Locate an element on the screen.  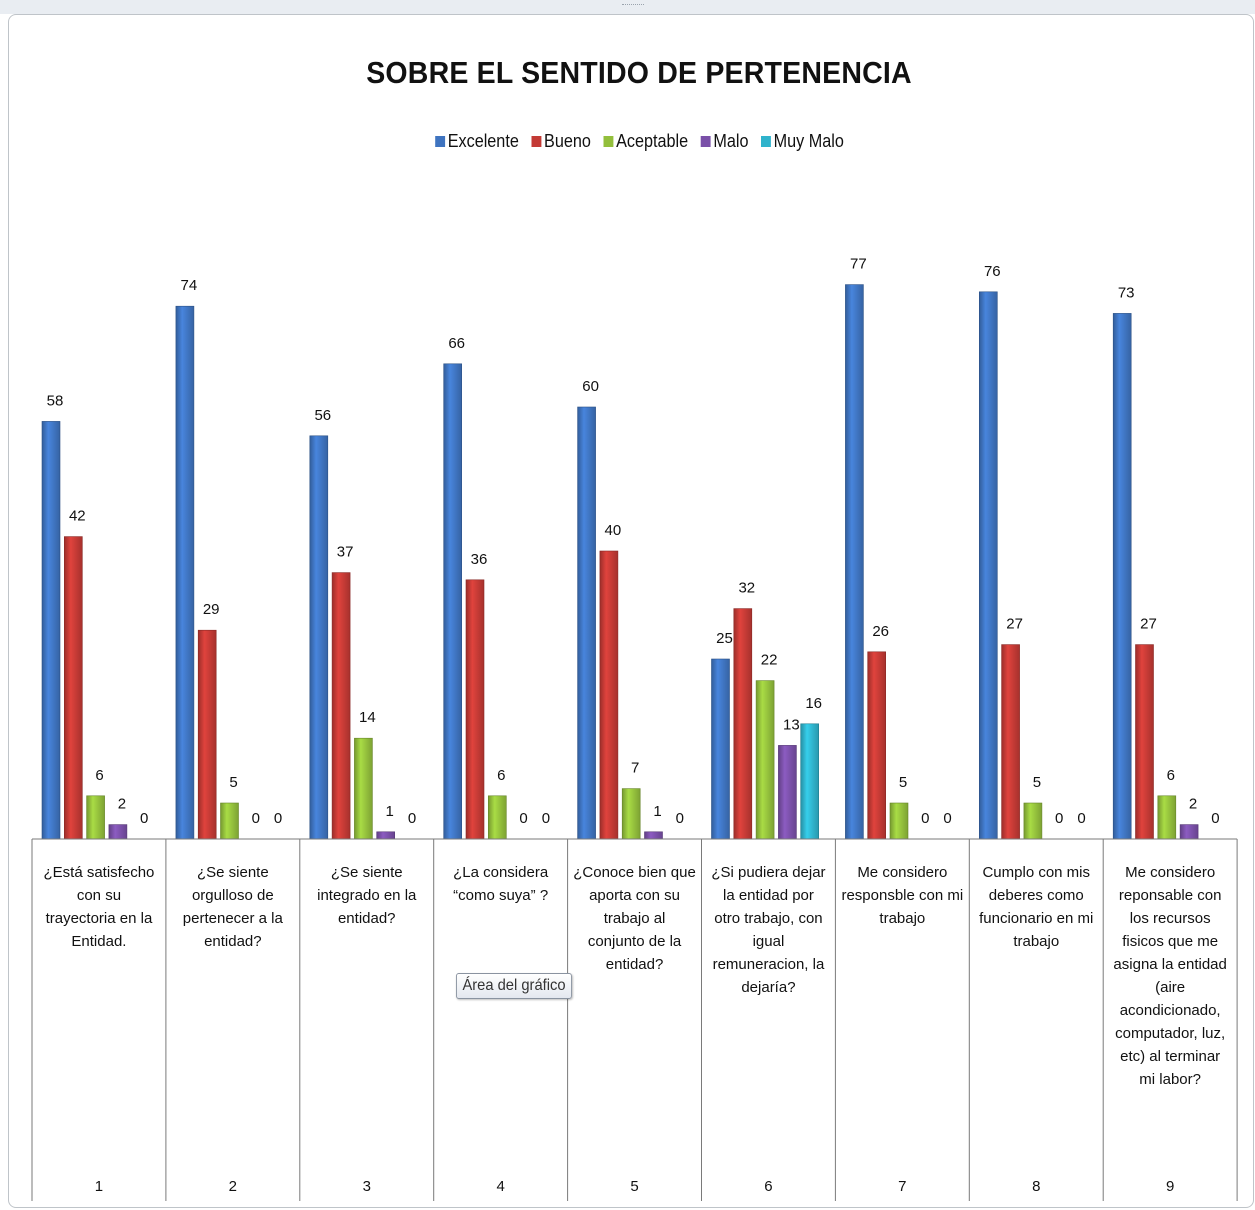
data-label: 29 is located at coordinates (211, 609).